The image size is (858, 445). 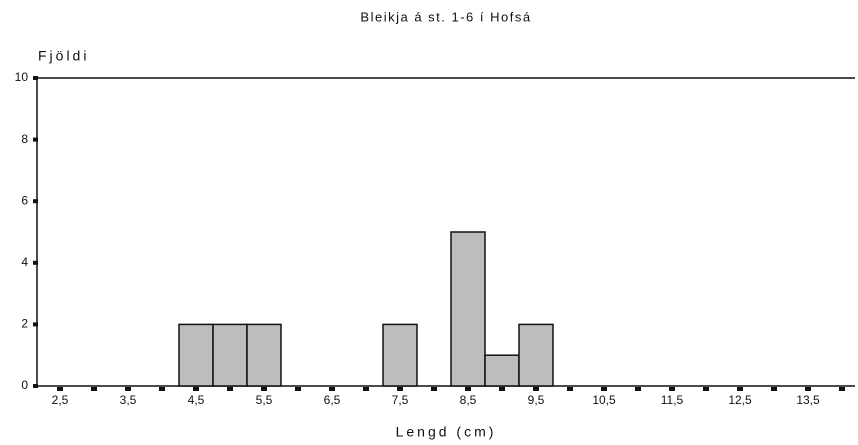 What do you see at coordinates (672, 400) in the screenshot?
I see `x-tick-label: 11,5` at bounding box center [672, 400].